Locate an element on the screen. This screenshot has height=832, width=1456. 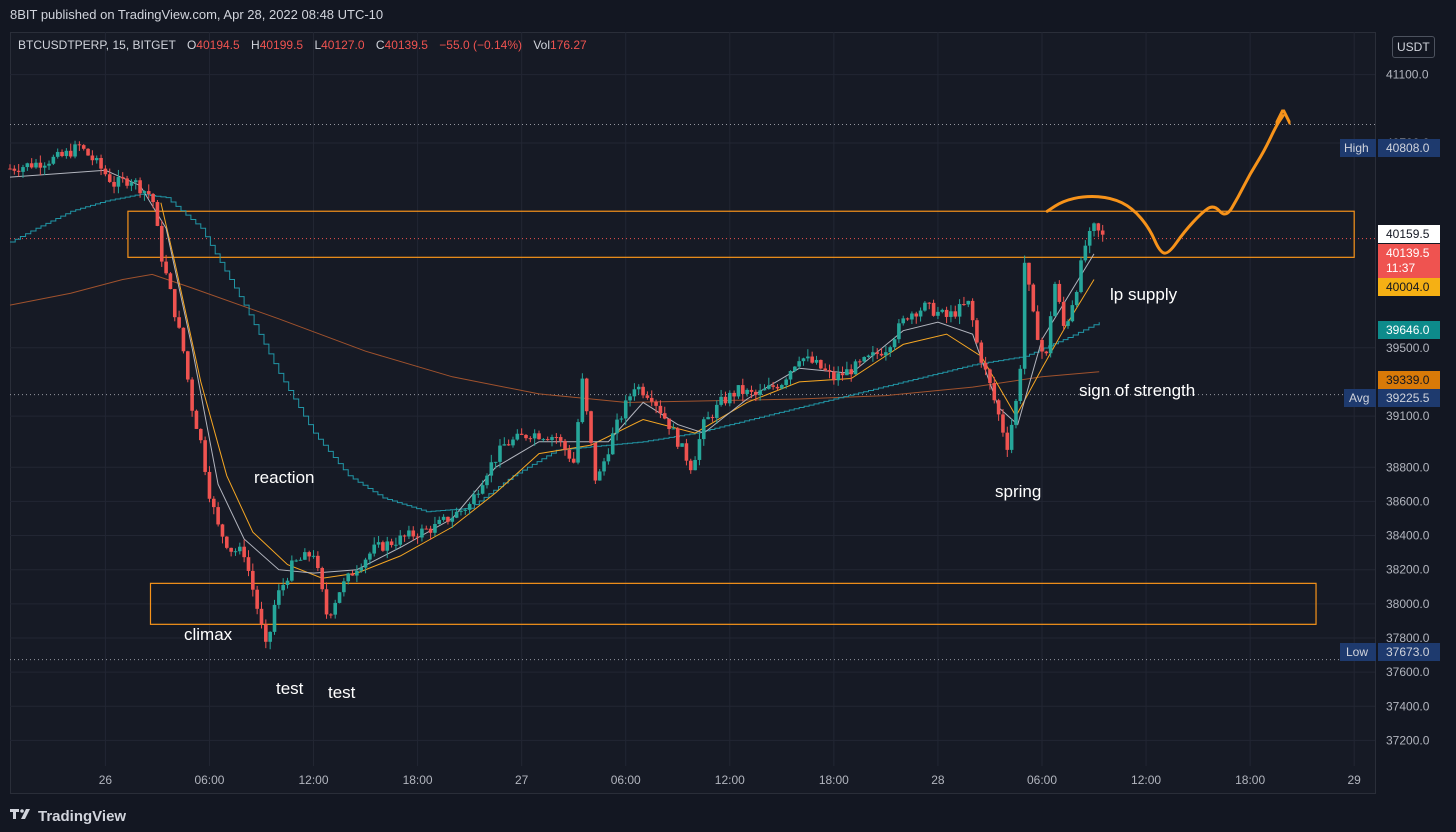
tradingview-logo-icon is located at coordinates (21, 816).